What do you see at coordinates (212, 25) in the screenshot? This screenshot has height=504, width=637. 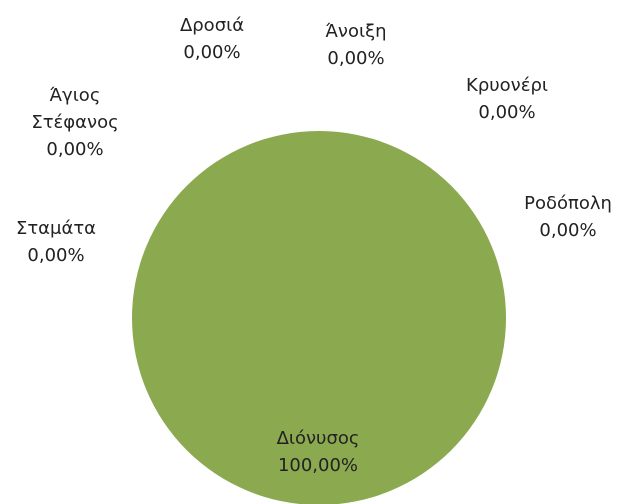 I see `category-label: Δροσιά` at bounding box center [212, 25].